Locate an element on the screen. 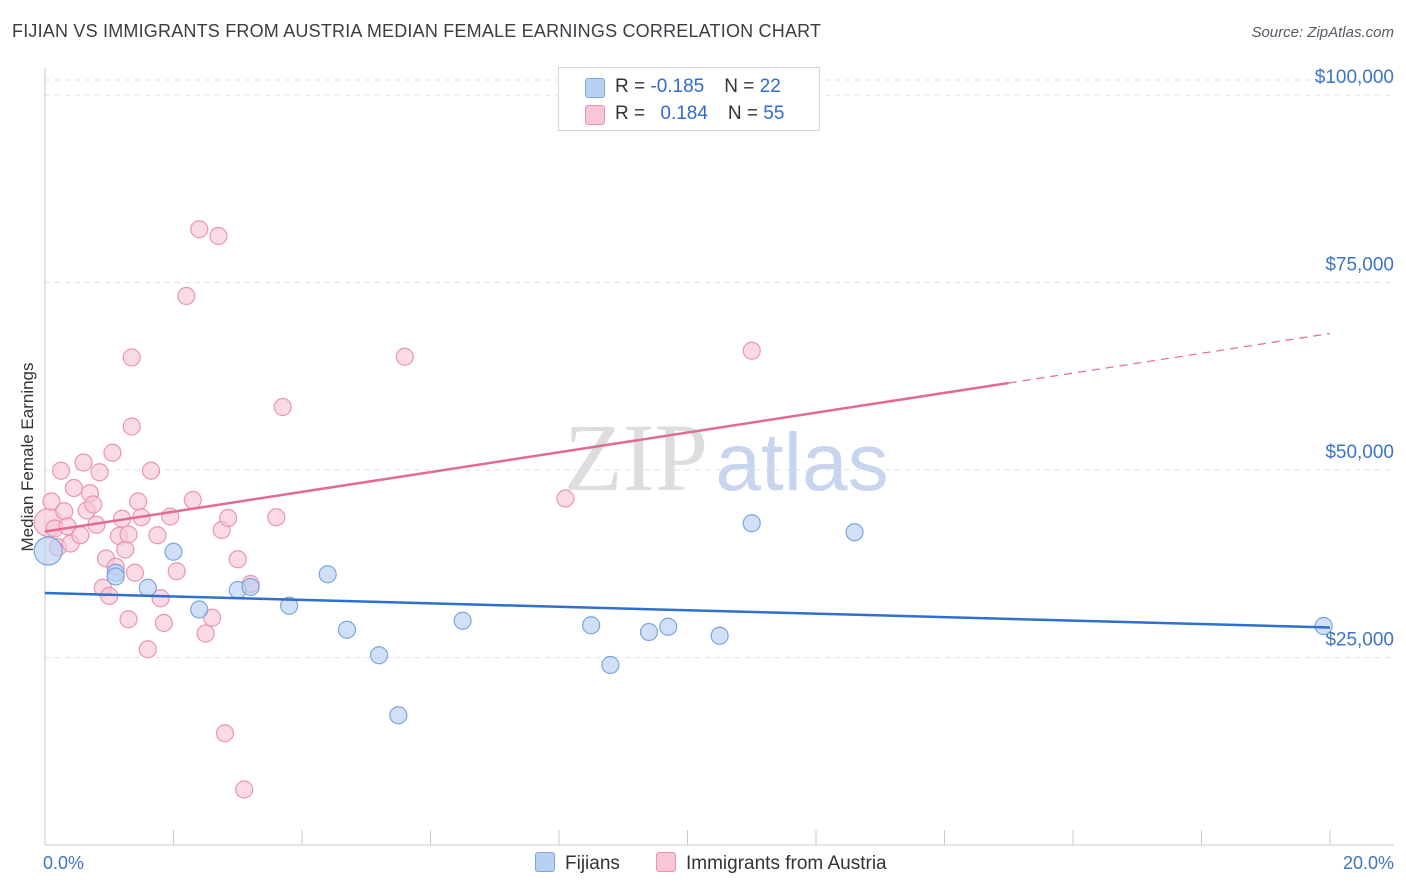 This screenshot has height=892, width=1406. watermark: ZIP atlas is located at coordinates (726, 457).